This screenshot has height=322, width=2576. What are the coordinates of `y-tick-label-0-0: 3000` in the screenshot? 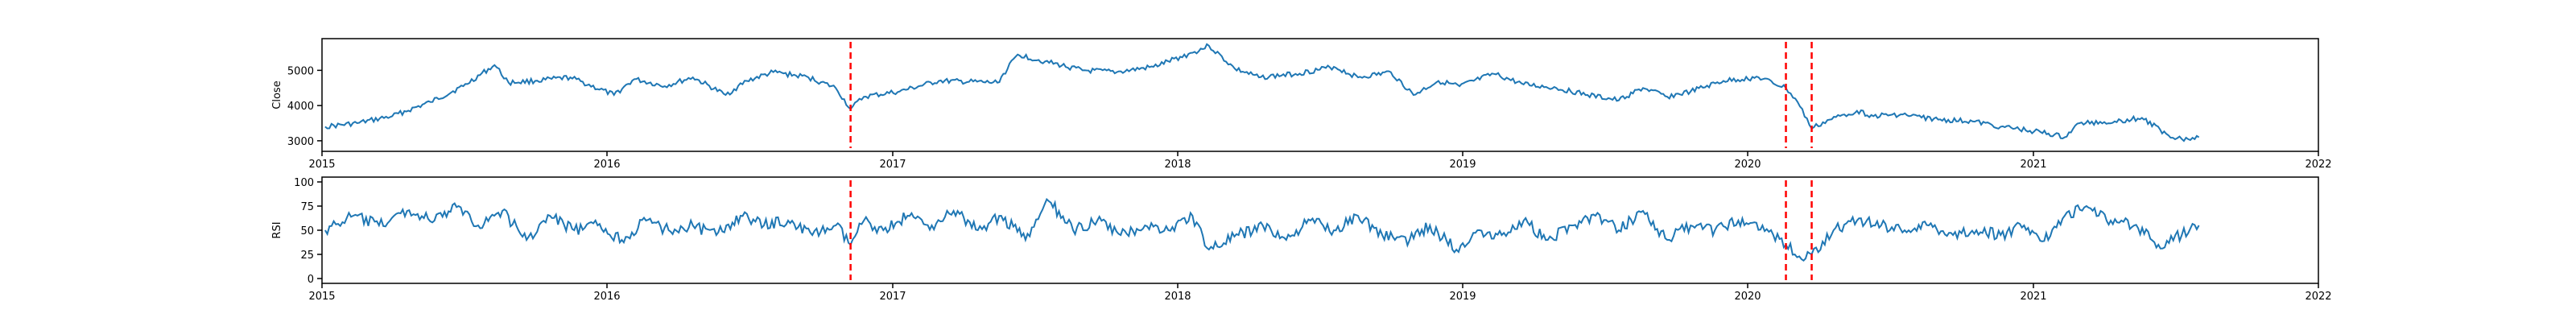 It's located at (300, 142).